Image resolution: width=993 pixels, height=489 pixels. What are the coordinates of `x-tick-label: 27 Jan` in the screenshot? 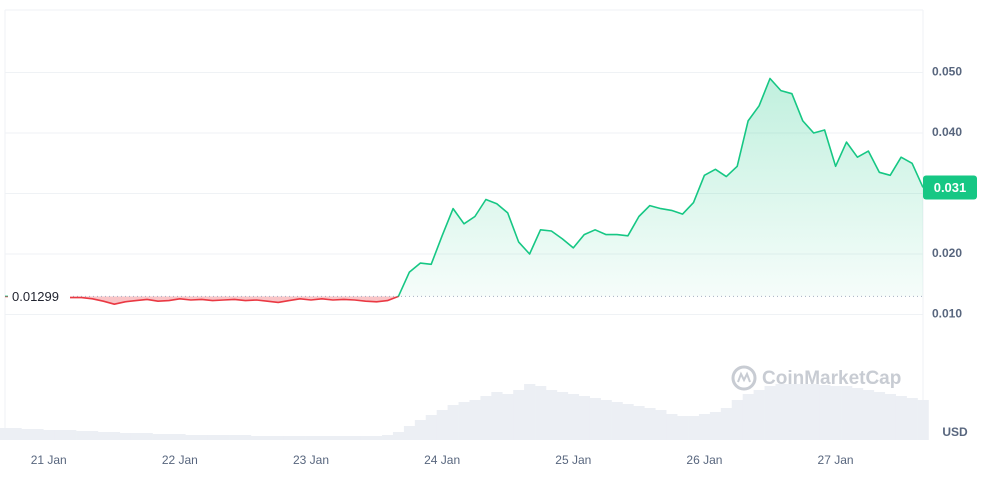 It's located at (836, 460).